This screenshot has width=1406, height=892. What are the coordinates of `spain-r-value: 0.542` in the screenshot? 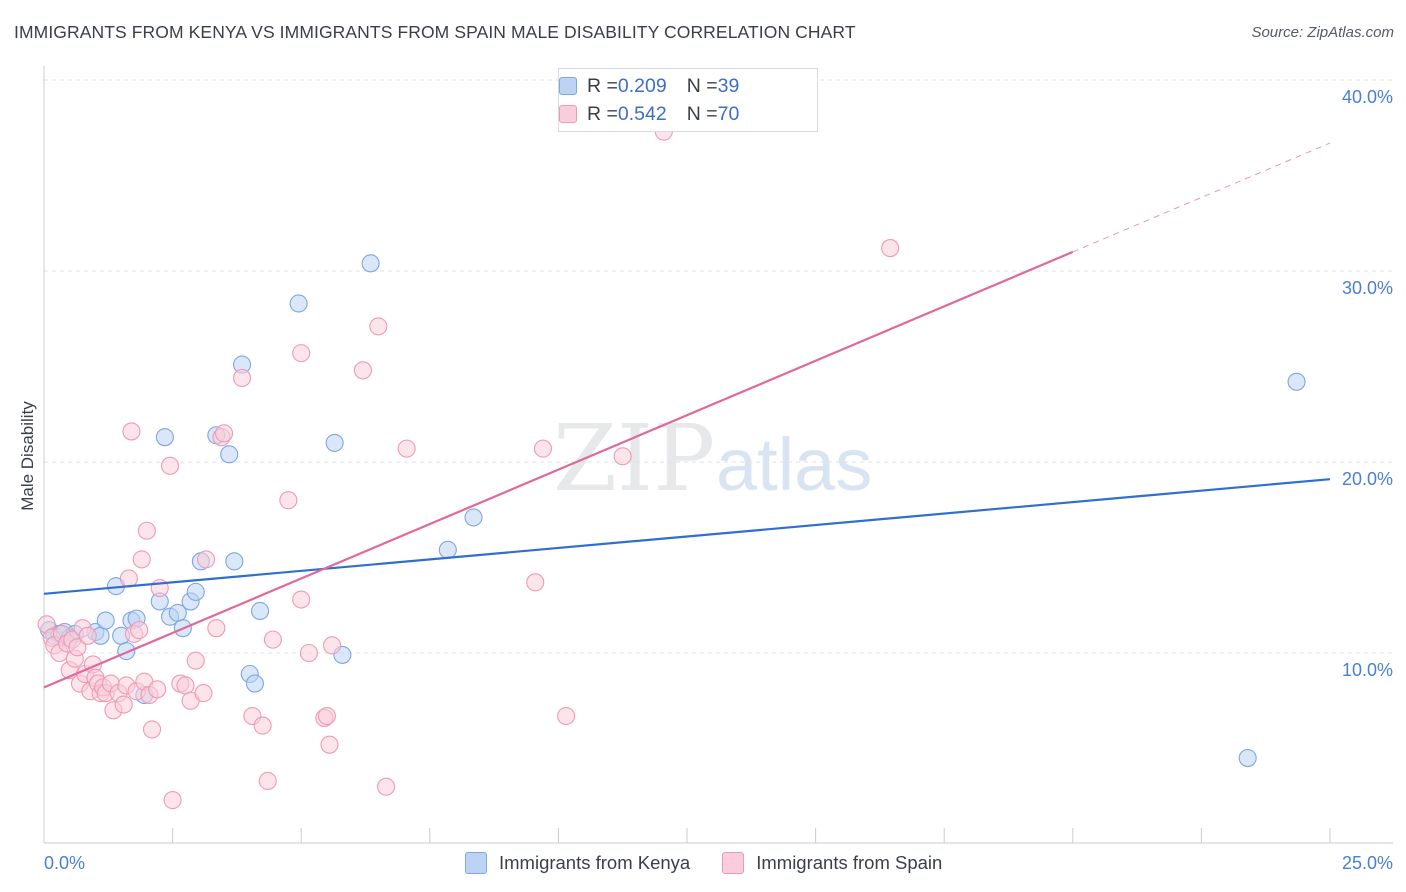 It's located at (642, 113).